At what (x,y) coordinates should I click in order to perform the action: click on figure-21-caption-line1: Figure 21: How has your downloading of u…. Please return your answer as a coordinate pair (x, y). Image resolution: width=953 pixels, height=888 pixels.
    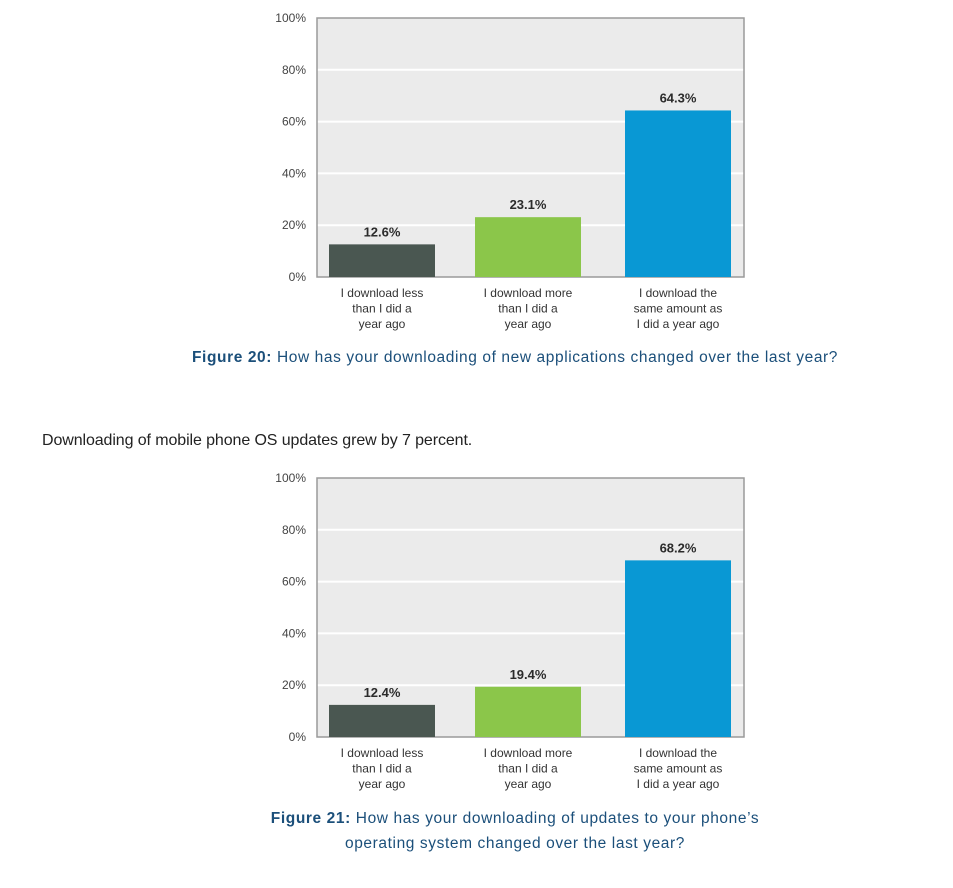
    Looking at the image, I should click on (476, 818).